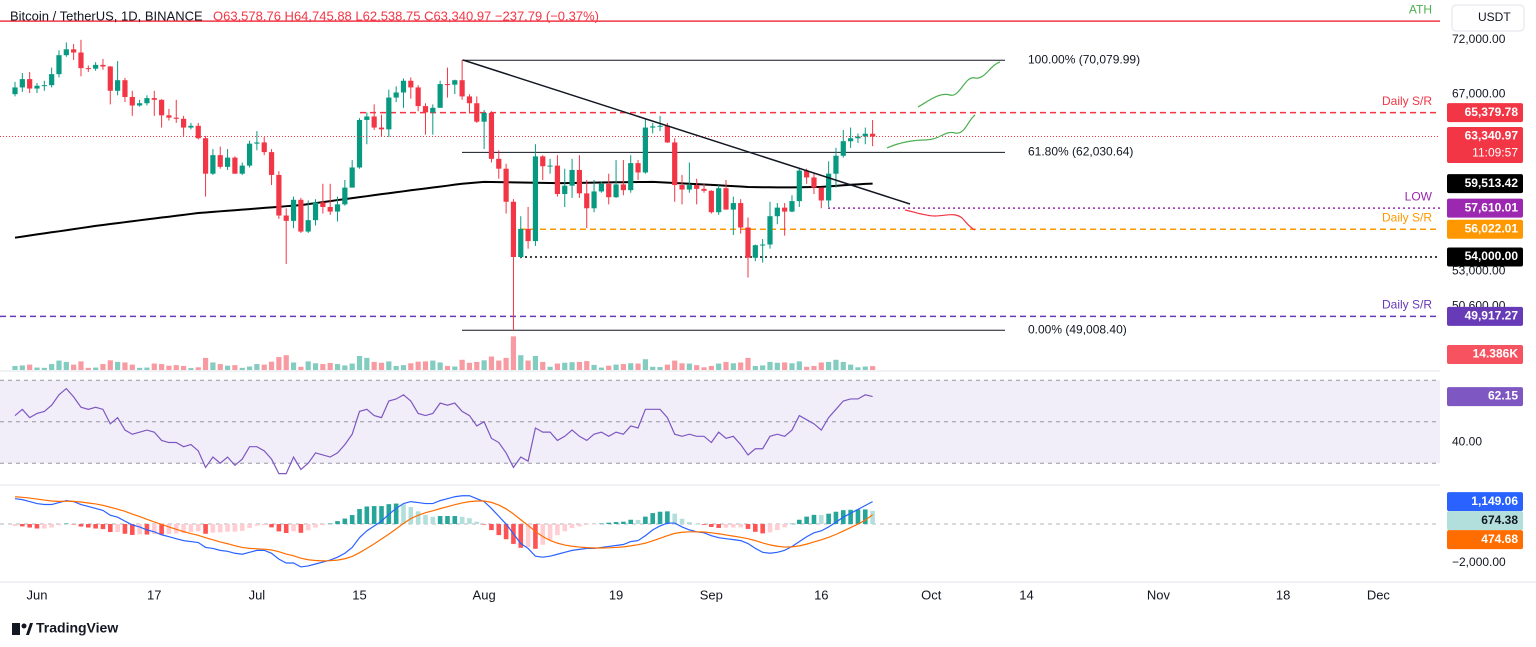  Describe the element at coordinates (1499, 539) in the screenshot. I see `price-badge-label: 474.68` at that location.